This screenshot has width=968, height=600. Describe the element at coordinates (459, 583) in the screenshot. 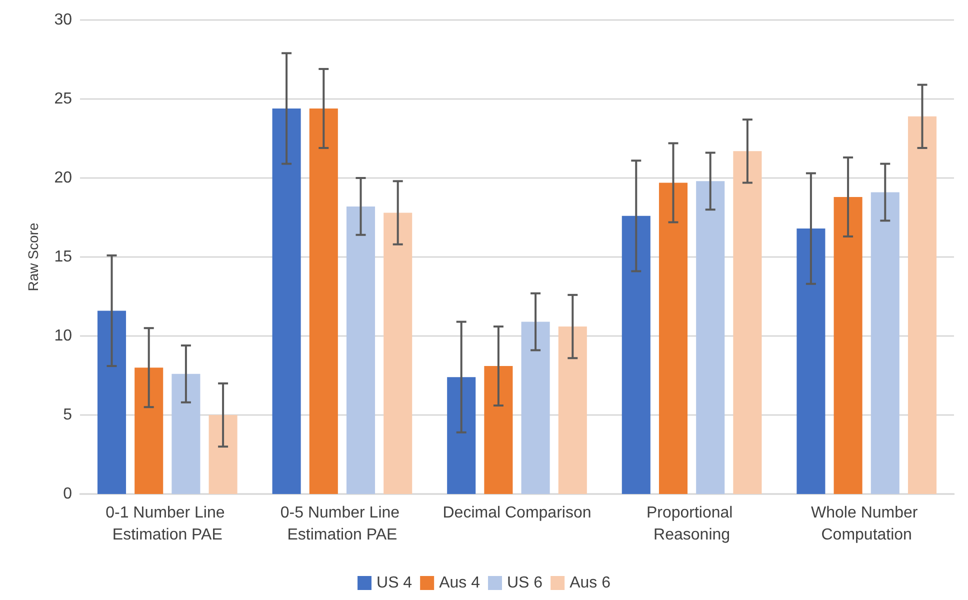

I see `legend-label: Aus 4` at that location.